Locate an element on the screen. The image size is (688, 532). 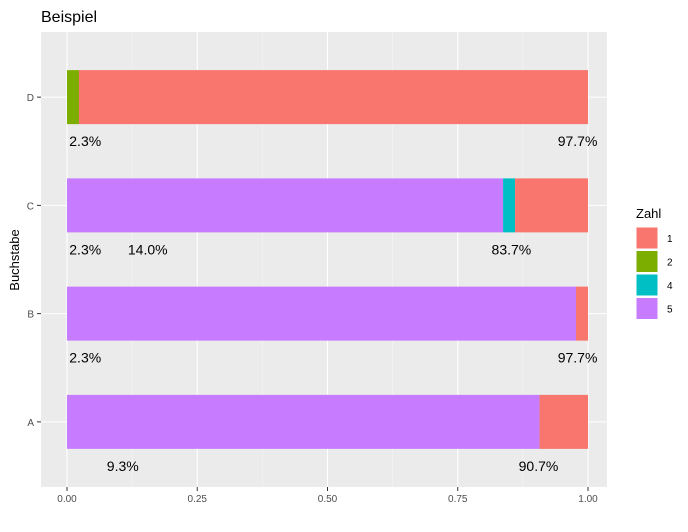
x-tick-label: 0.75 is located at coordinates (458, 499).